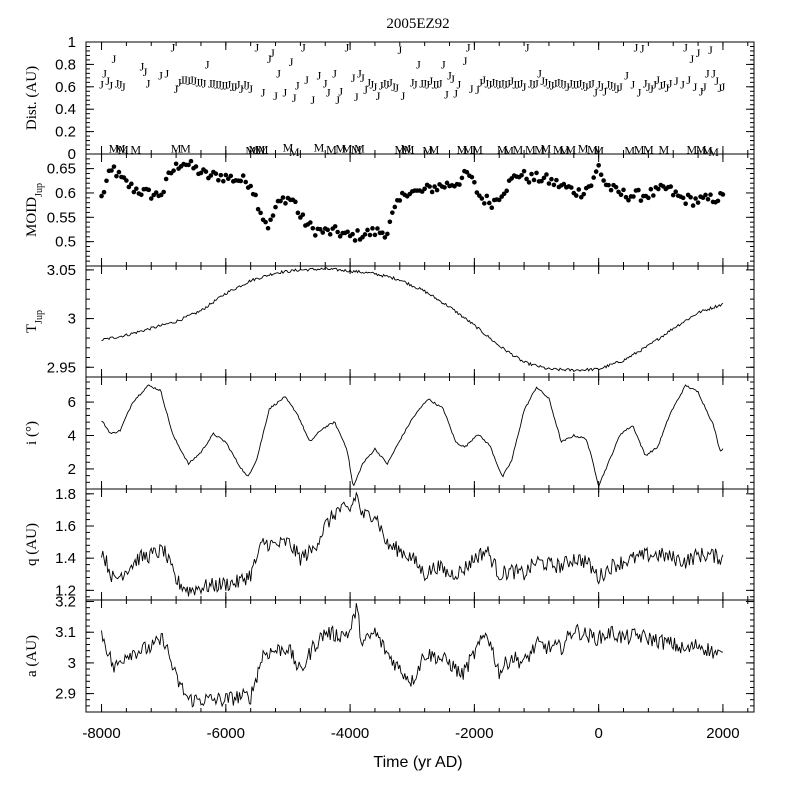 This screenshot has height=797, width=797. Describe the element at coordinates (72, 436) in the screenshot. I see `y-tick-label-incl: 4` at that location.